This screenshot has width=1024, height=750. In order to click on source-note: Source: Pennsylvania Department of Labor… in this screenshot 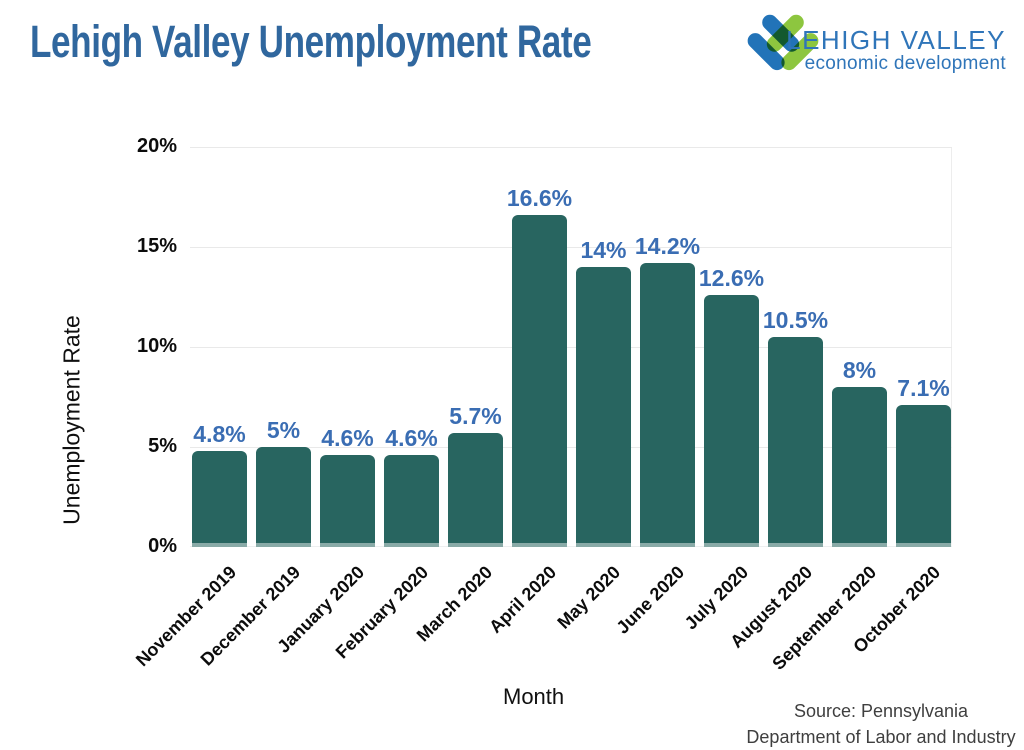, I will do `click(881, 724)`.